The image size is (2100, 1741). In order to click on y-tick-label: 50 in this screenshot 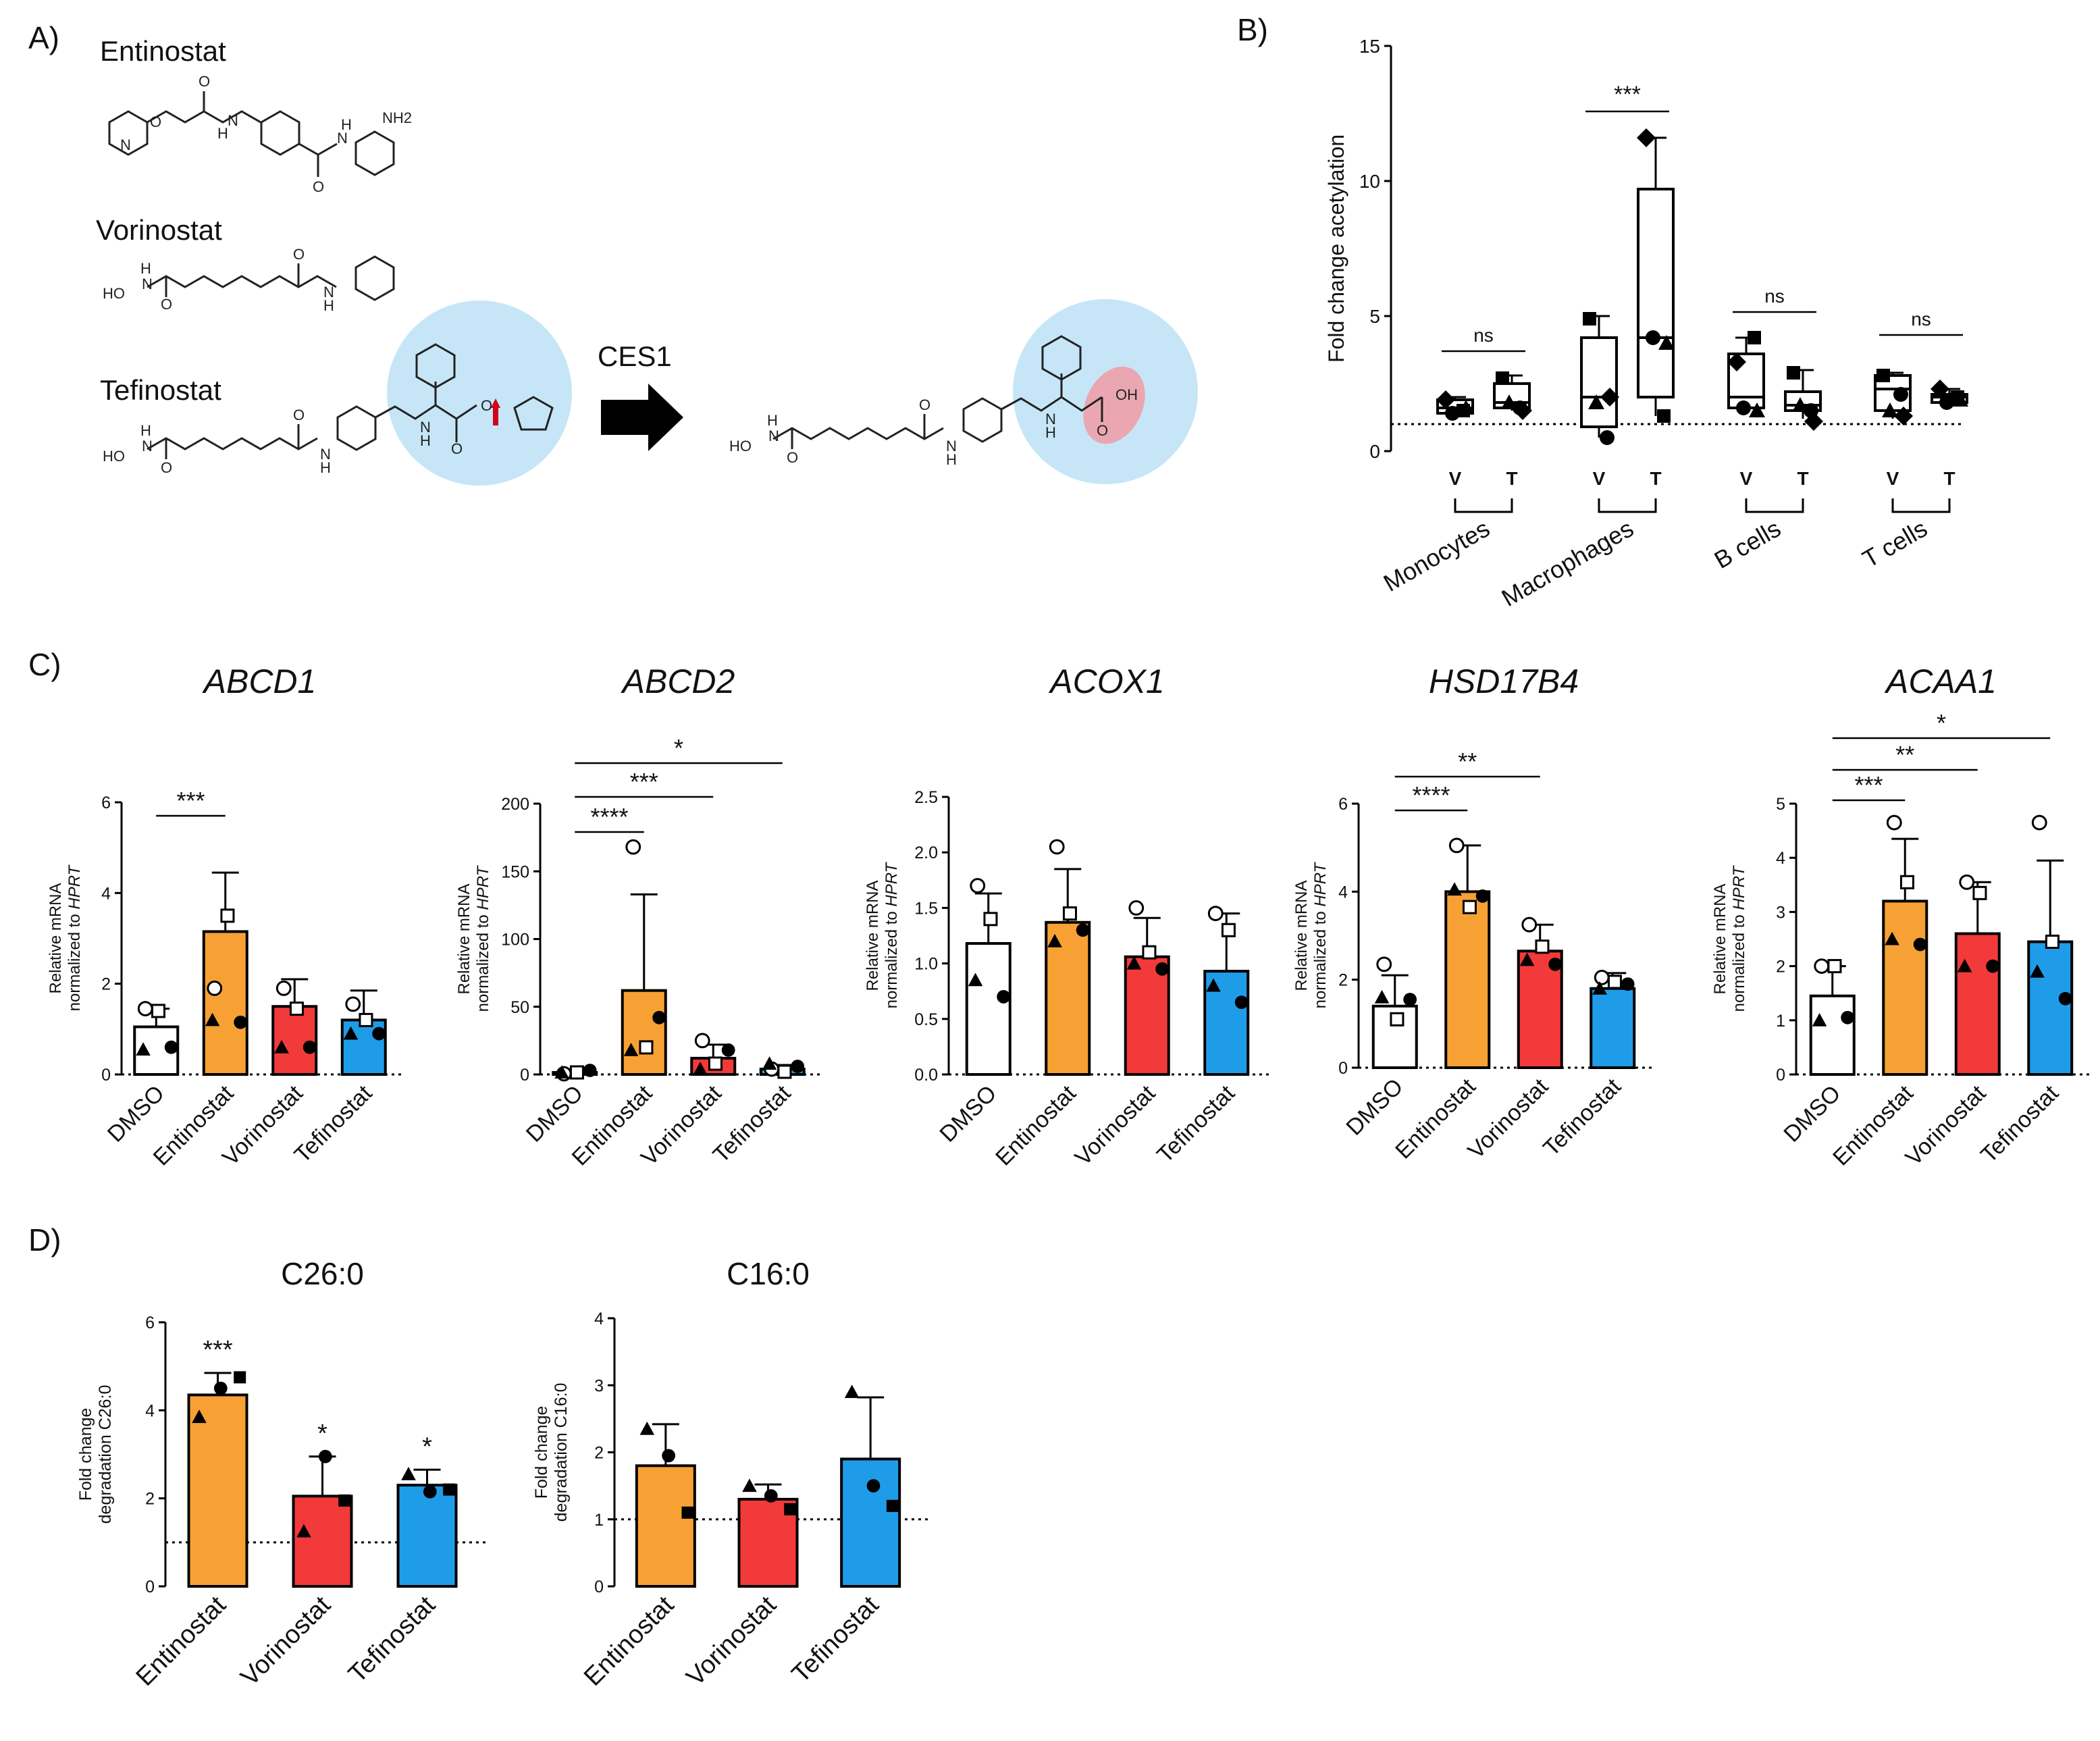, I will do `click(520, 1008)`.